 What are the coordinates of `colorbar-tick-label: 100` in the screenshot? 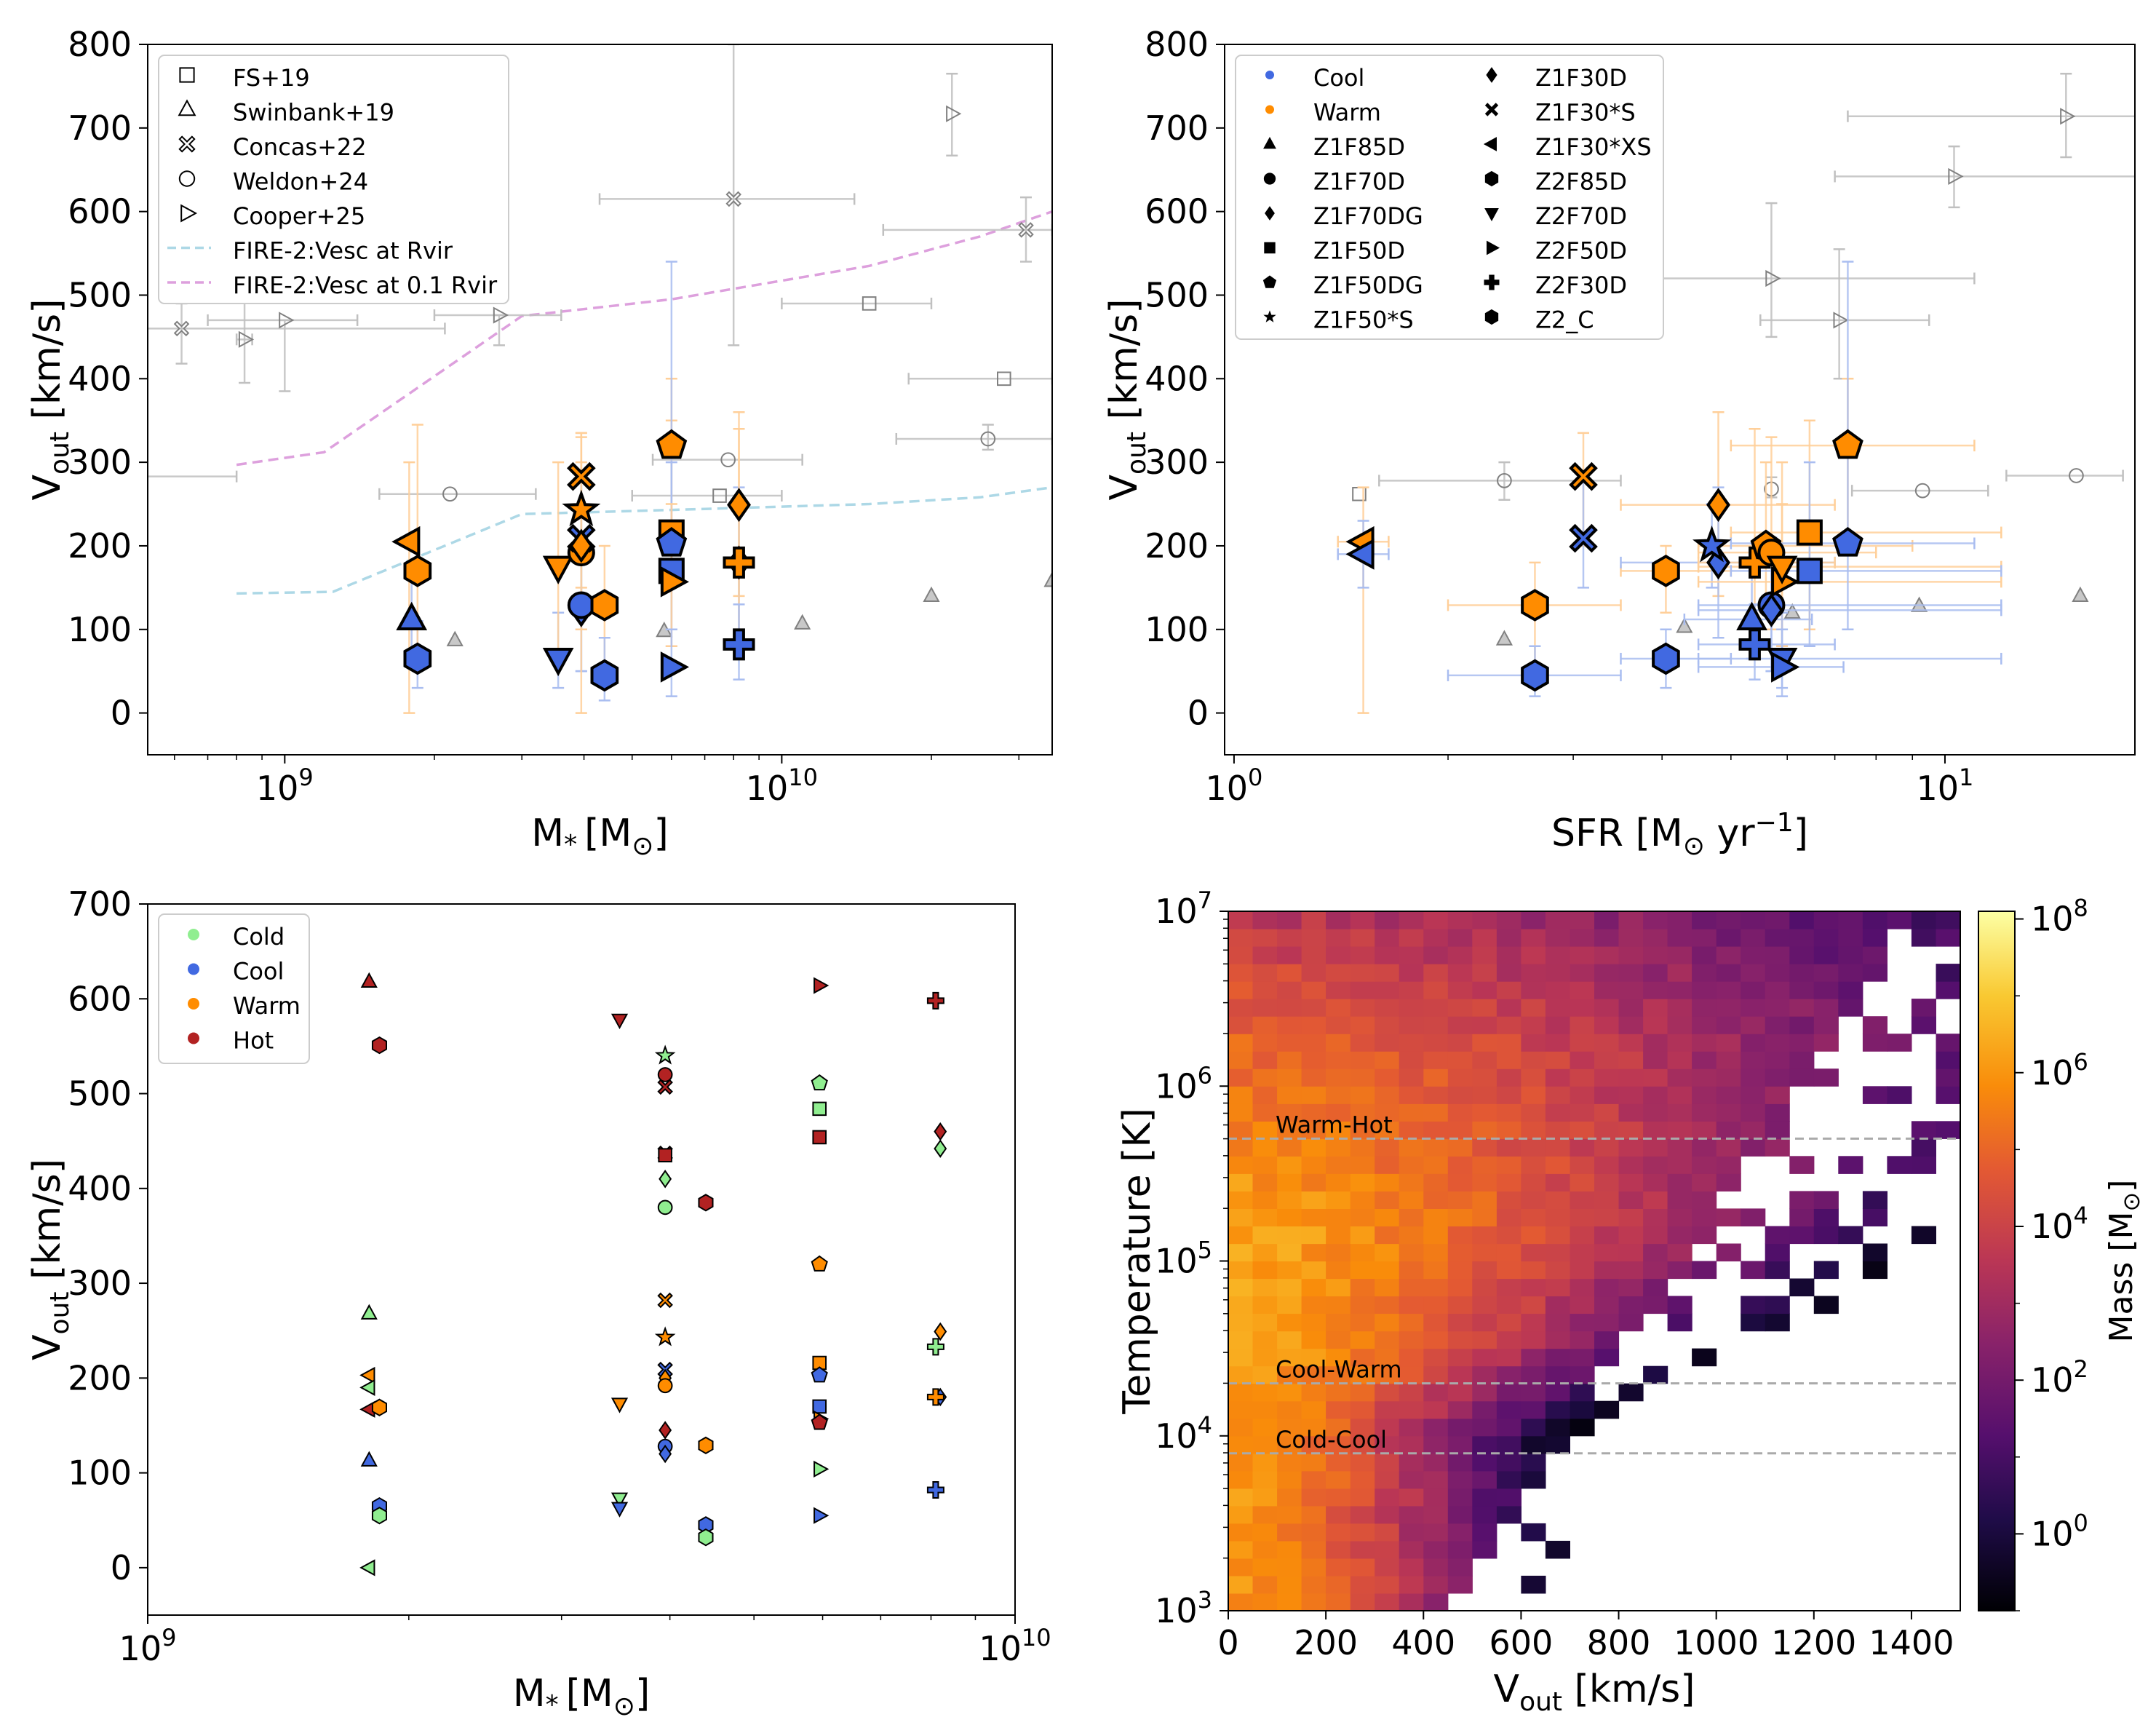 It's located at (2059, 1531).